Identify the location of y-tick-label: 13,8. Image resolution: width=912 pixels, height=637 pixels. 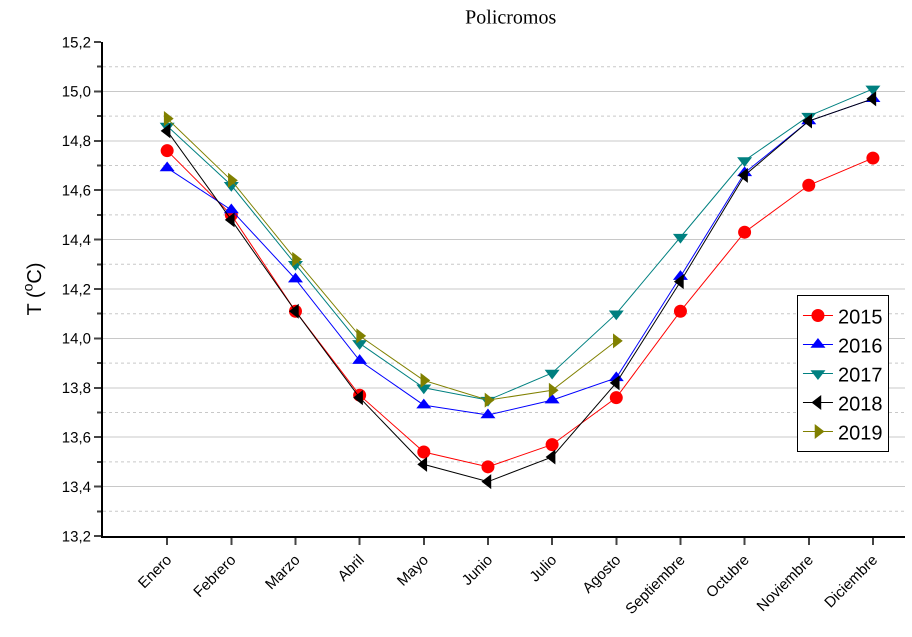
(76, 389).